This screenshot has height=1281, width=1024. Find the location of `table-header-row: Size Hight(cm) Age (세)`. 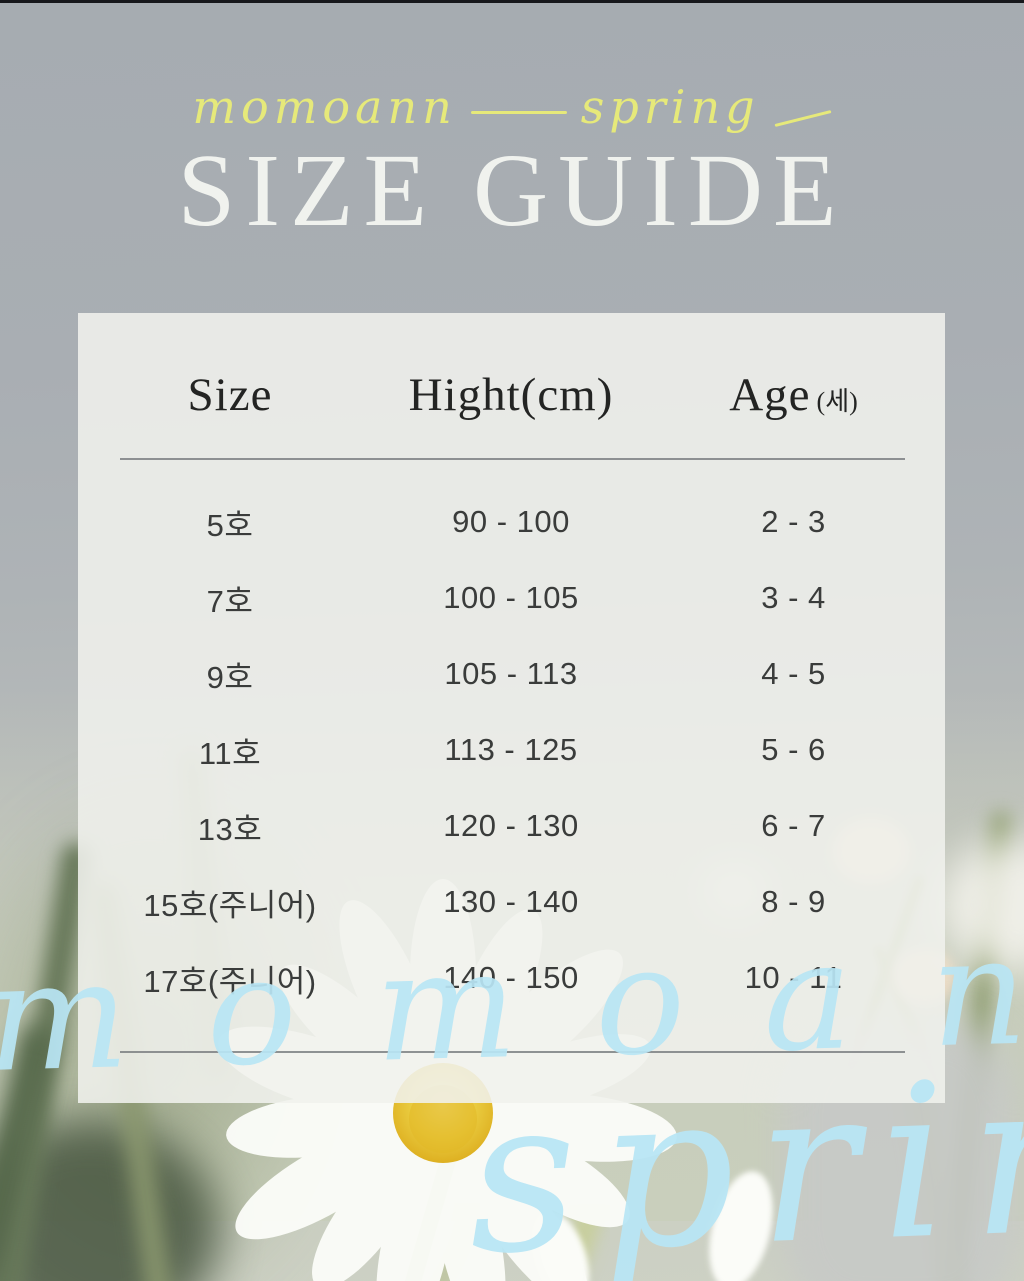

table-header-row: Size Hight(cm) Age (세) is located at coordinates (512, 385).